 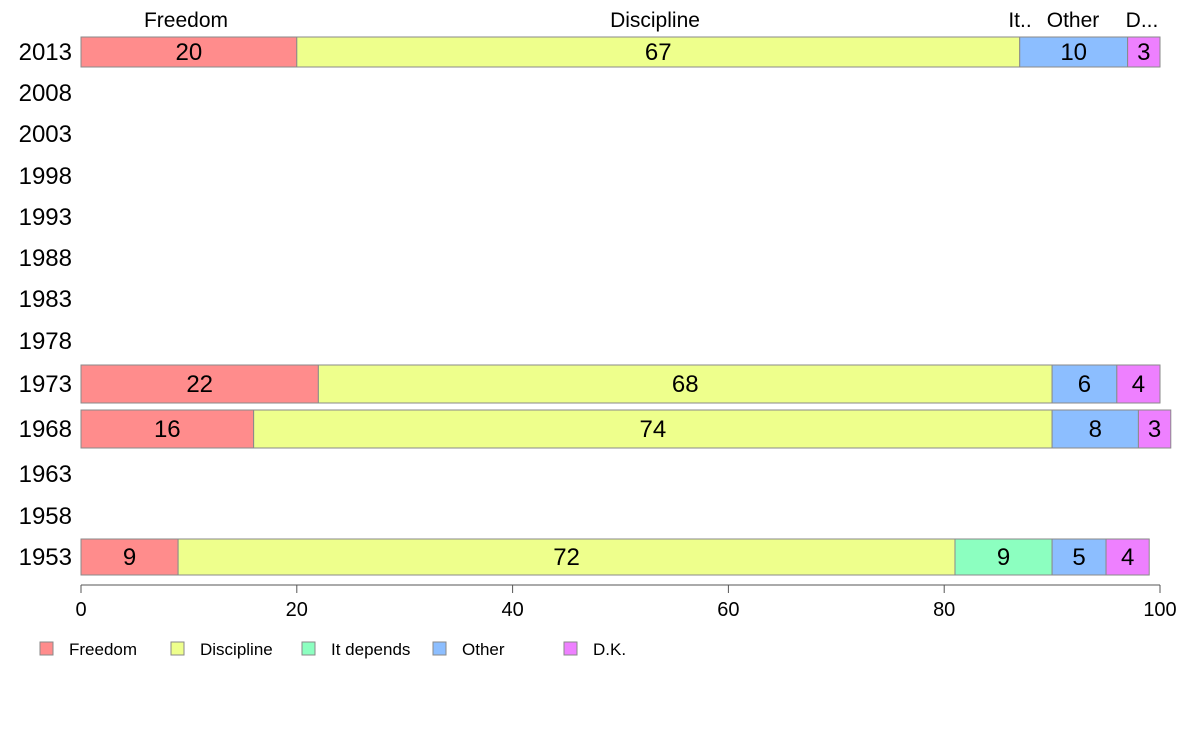 What do you see at coordinates (45, 134) in the screenshot?
I see `y-tick-label-2003: 2003` at bounding box center [45, 134].